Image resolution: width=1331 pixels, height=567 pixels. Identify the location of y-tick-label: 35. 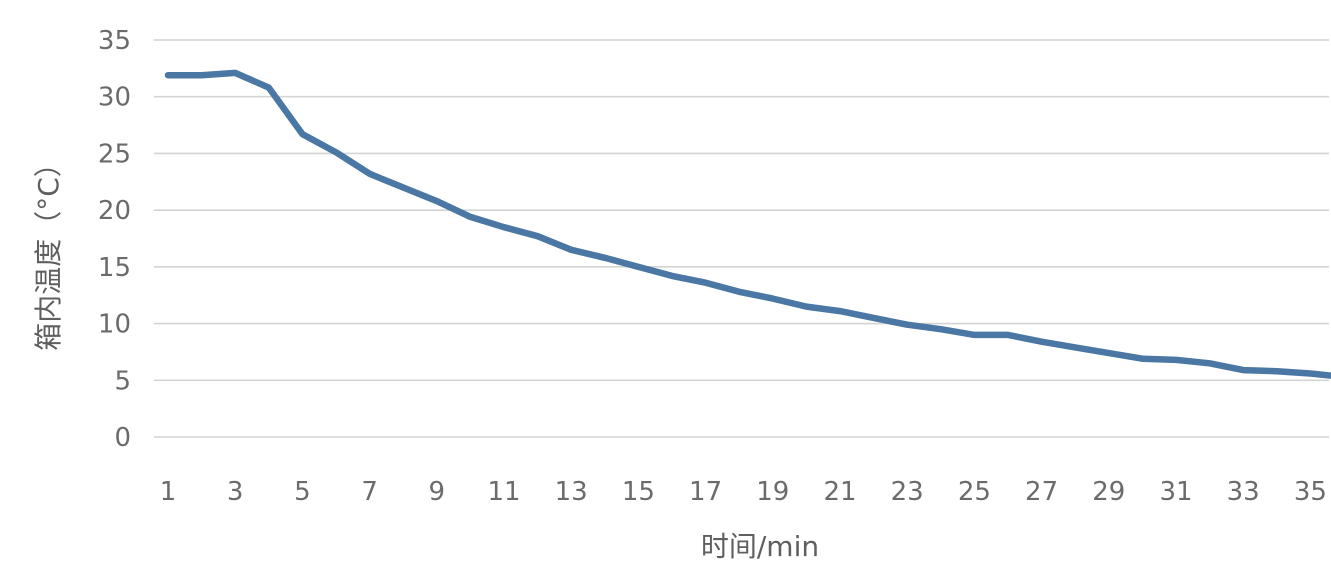
(114, 41).